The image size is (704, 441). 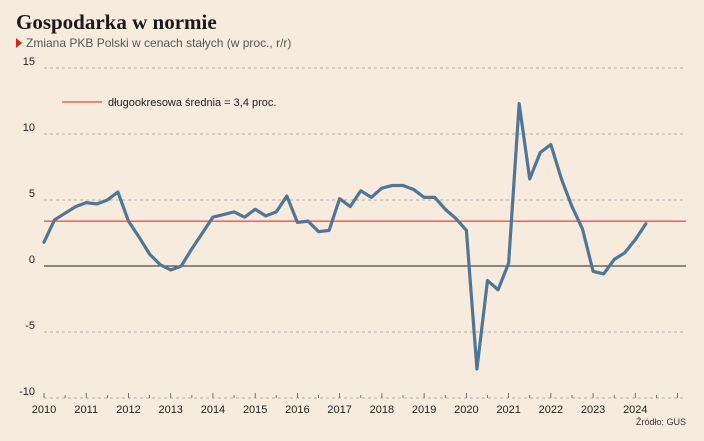 I want to click on x-tick-label: 2017, so click(x=339, y=410).